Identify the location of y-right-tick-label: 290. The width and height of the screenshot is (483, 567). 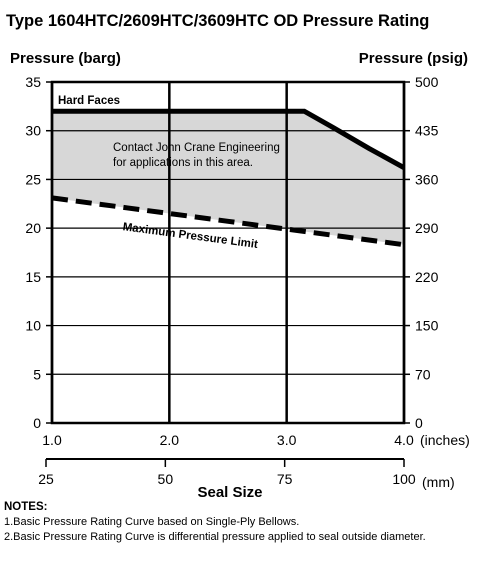
(427, 228).